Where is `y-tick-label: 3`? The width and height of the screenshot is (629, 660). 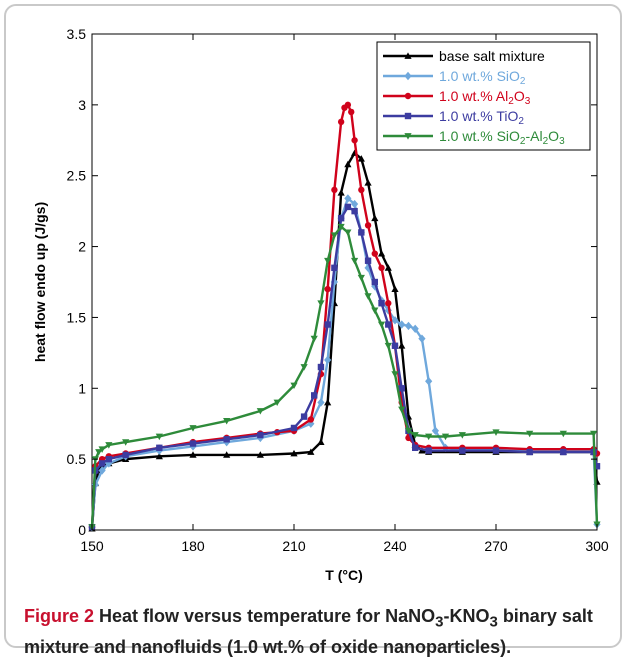
y-tick-label: 3 is located at coordinates (82, 105).